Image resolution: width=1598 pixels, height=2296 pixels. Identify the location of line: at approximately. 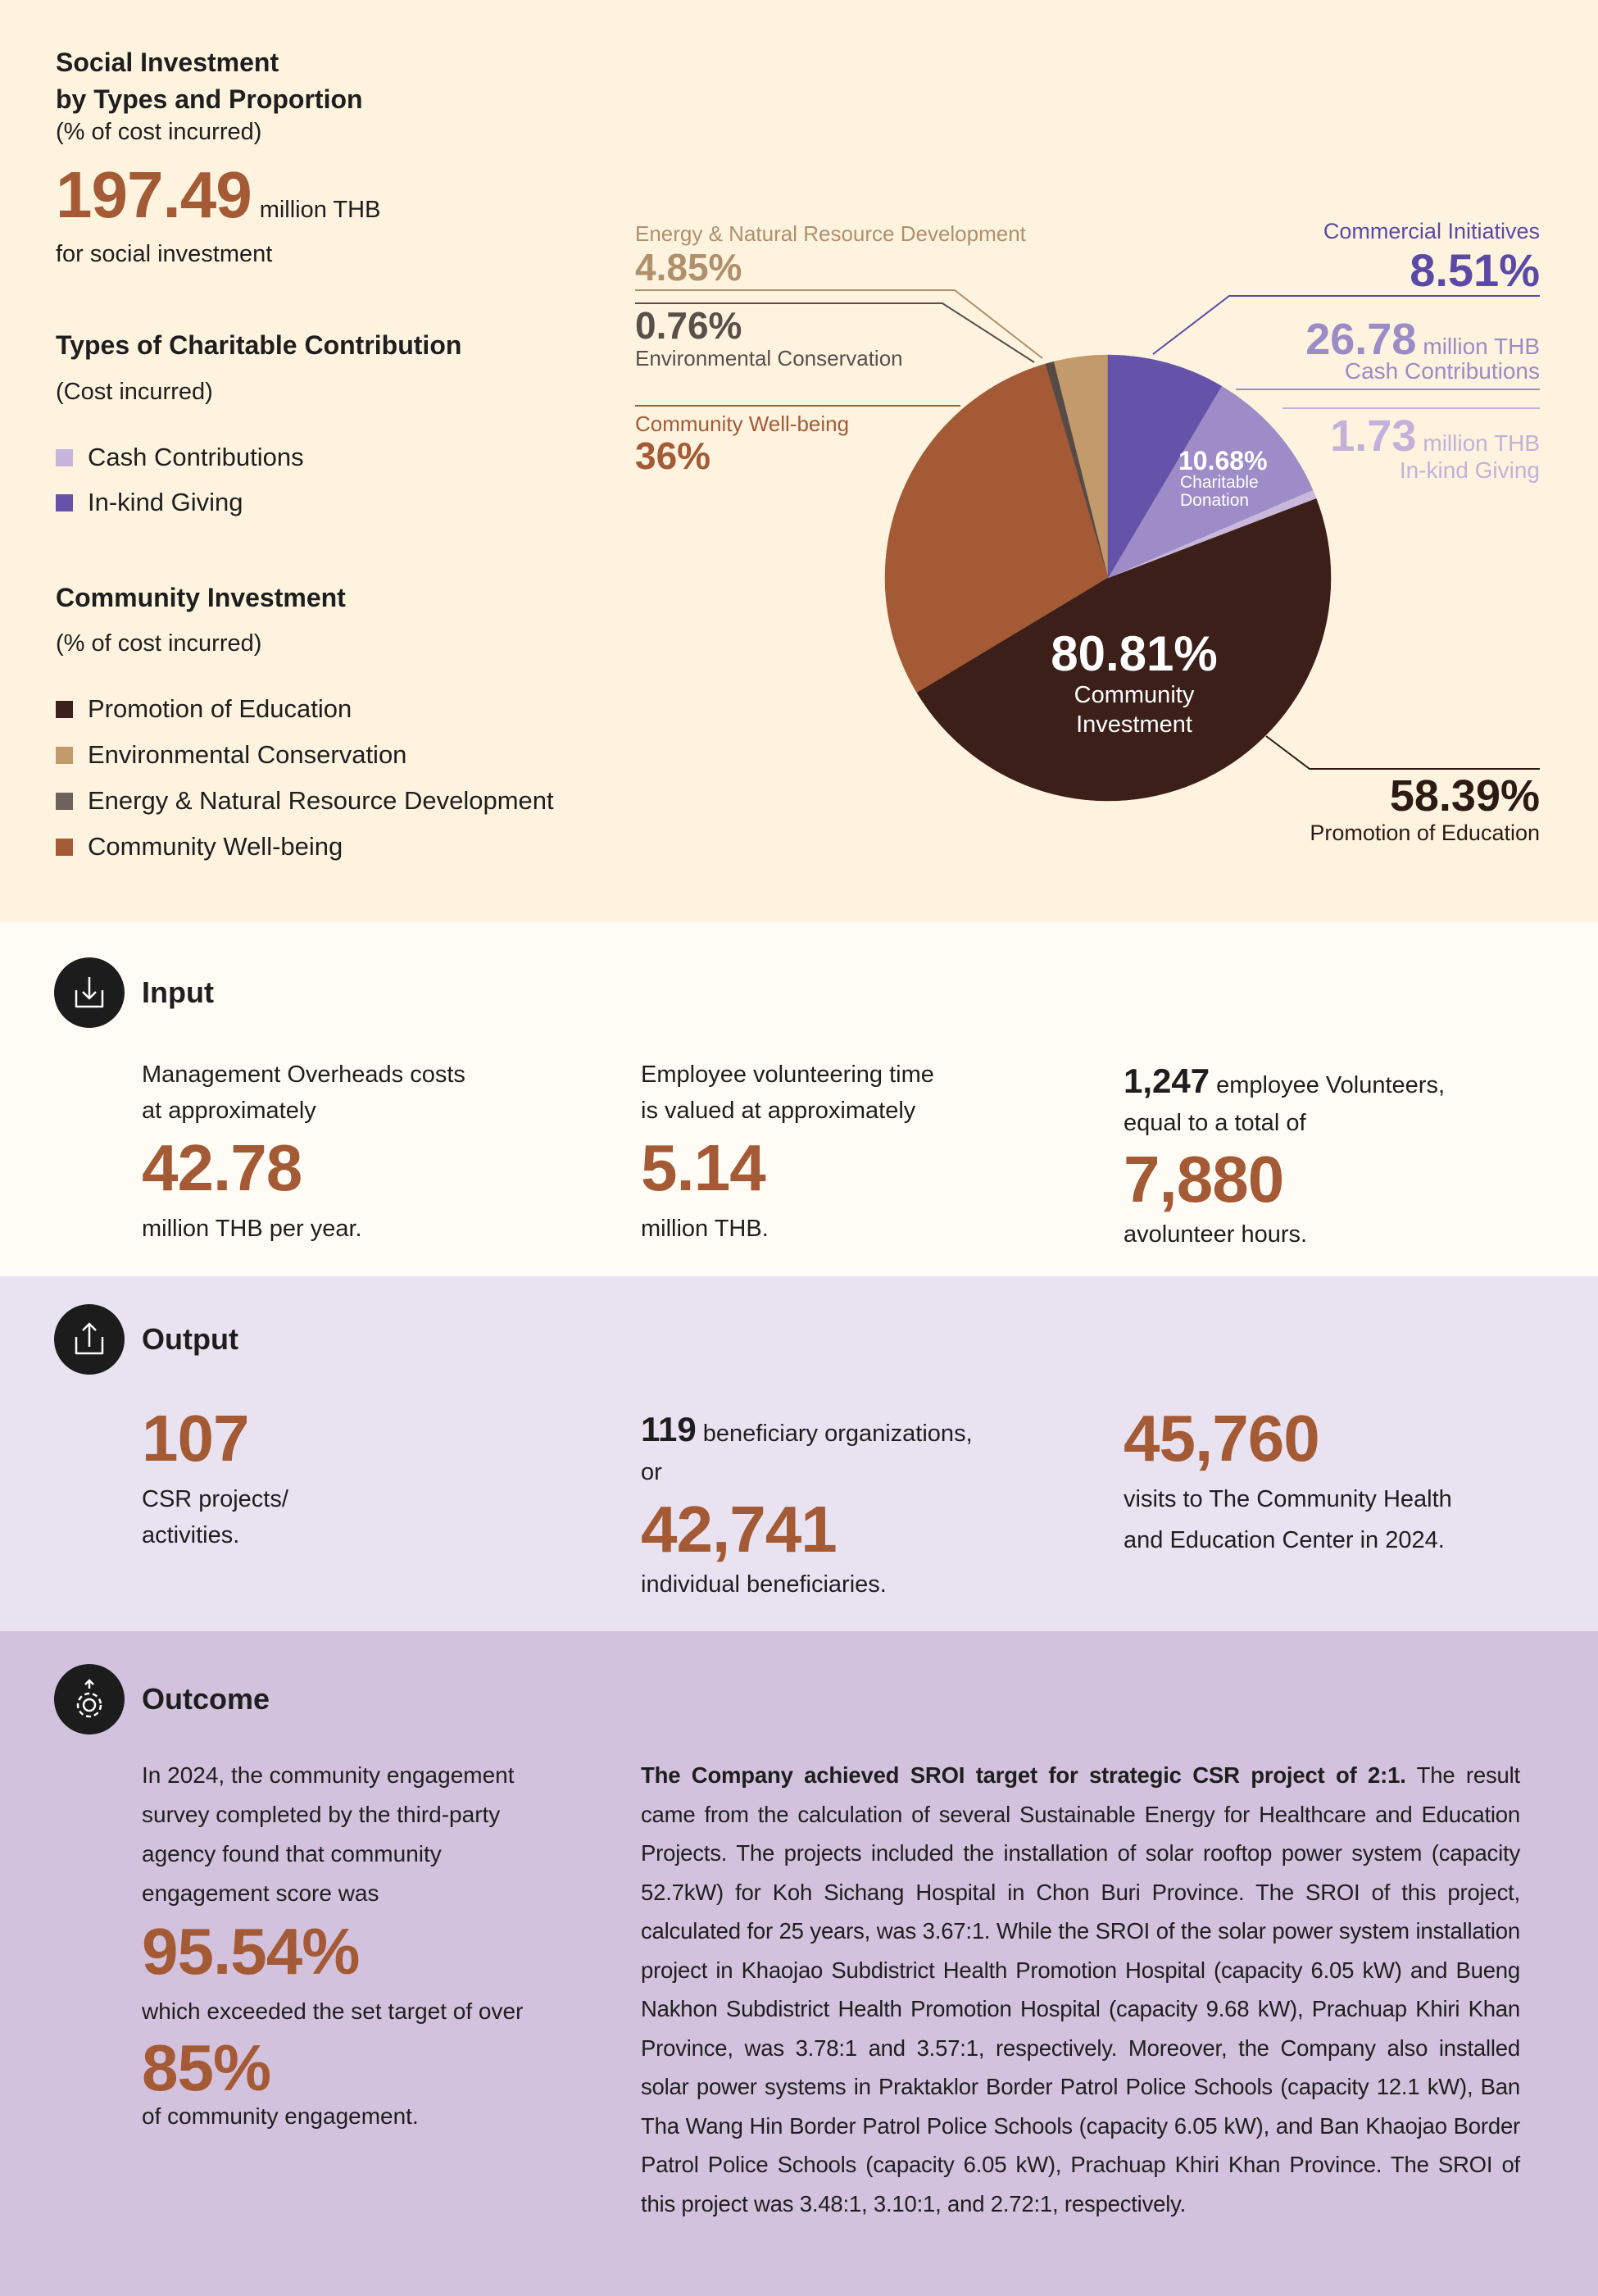
(229, 1111).